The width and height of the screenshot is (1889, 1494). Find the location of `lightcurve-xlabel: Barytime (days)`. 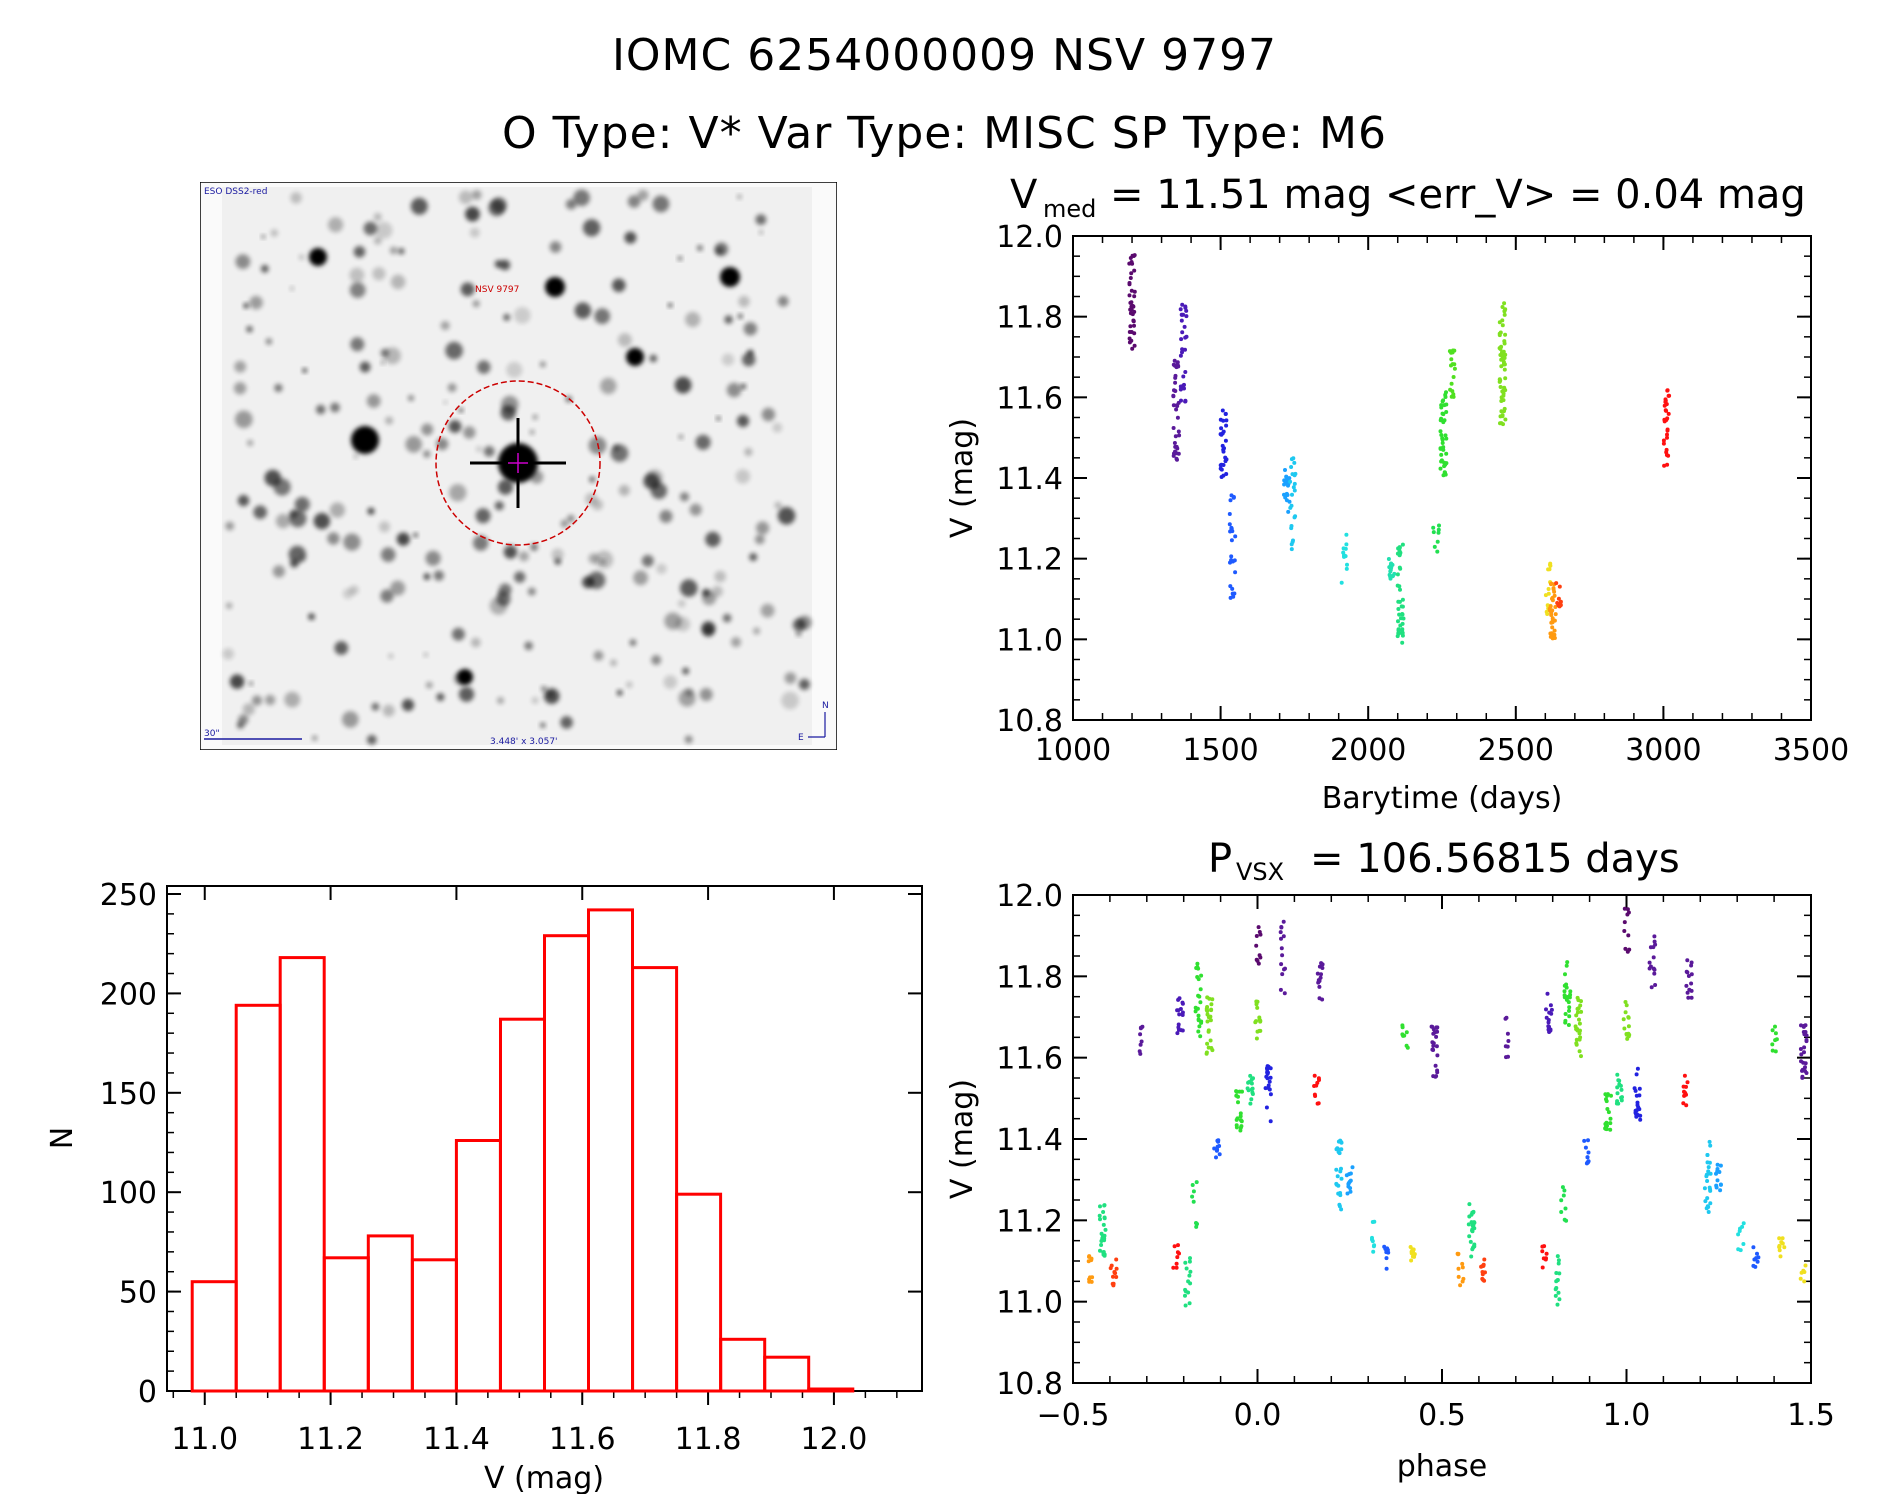

lightcurve-xlabel: Barytime (days) is located at coordinates (1442, 798).